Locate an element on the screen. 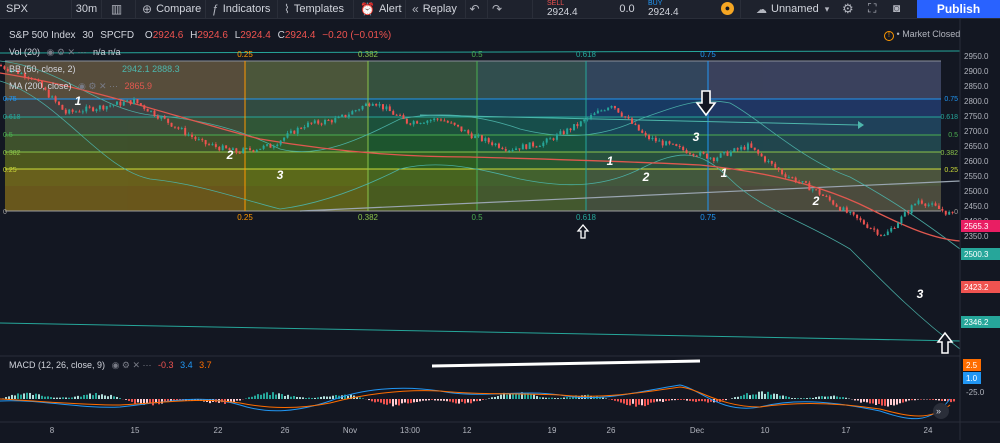  publish-button: Publish is located at coordinates (958, 9).